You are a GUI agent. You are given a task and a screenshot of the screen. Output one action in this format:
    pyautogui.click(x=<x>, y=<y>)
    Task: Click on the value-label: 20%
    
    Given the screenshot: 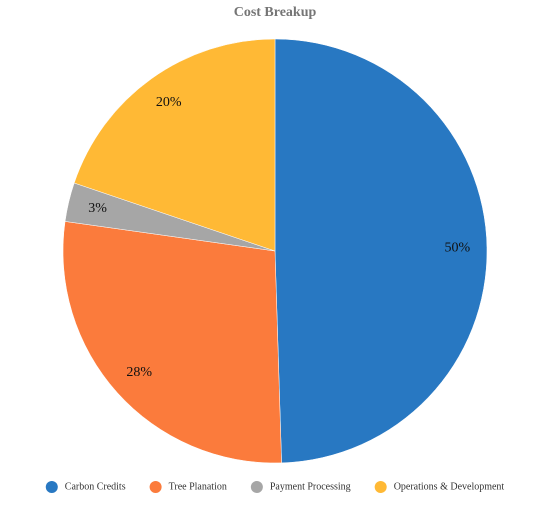 What is the action you would take?
    pyautogui.click(x=169, y=102)
    